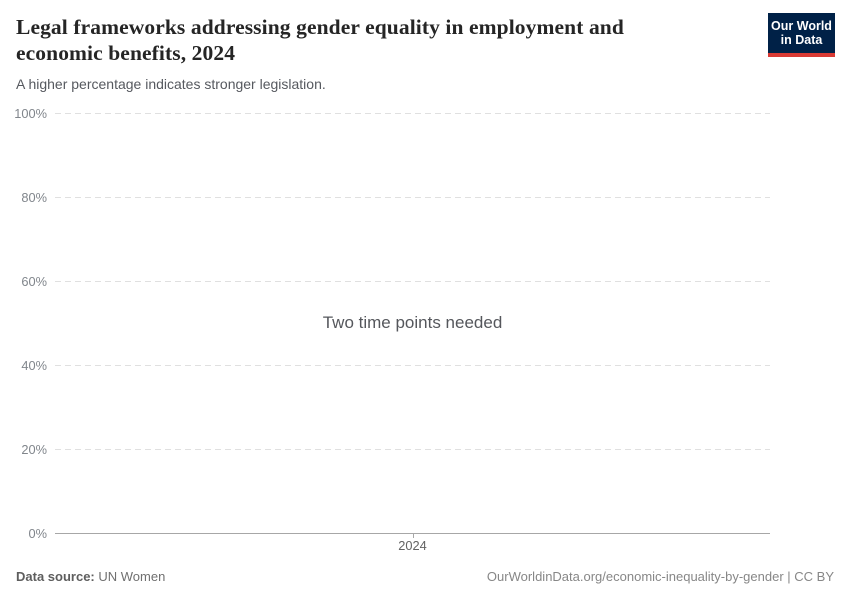 The height and width of the screenshot is (600, 850). I want to click on owid-logo-line1: Our World, so click(801, 26).